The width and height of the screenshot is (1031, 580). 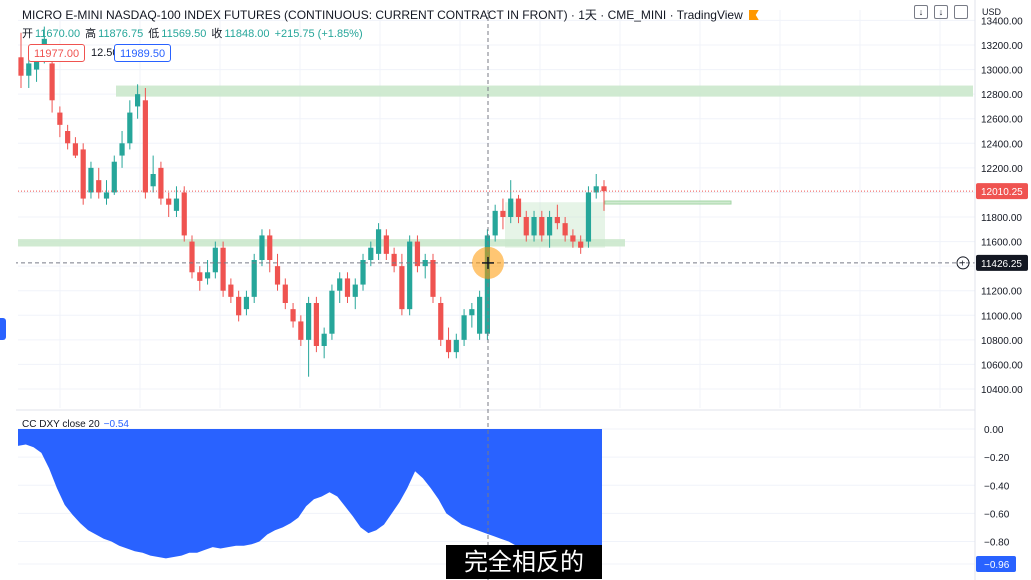 I want to click on dxy-correlation-area, so click(x=310, y=496).